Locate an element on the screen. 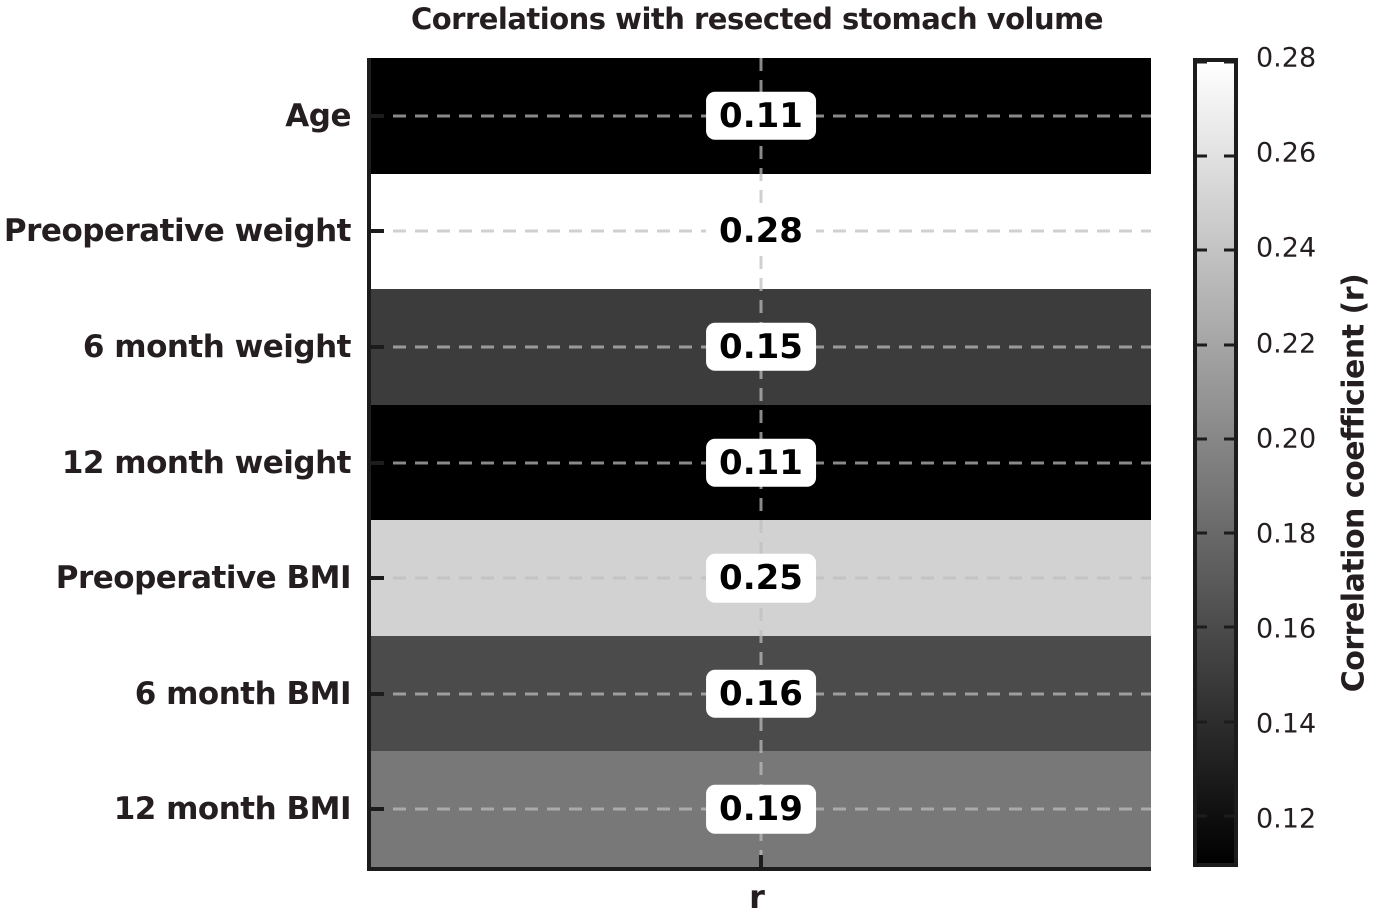  colorbar-tick-label: 0.22 is located at coordinates (1286, 344).